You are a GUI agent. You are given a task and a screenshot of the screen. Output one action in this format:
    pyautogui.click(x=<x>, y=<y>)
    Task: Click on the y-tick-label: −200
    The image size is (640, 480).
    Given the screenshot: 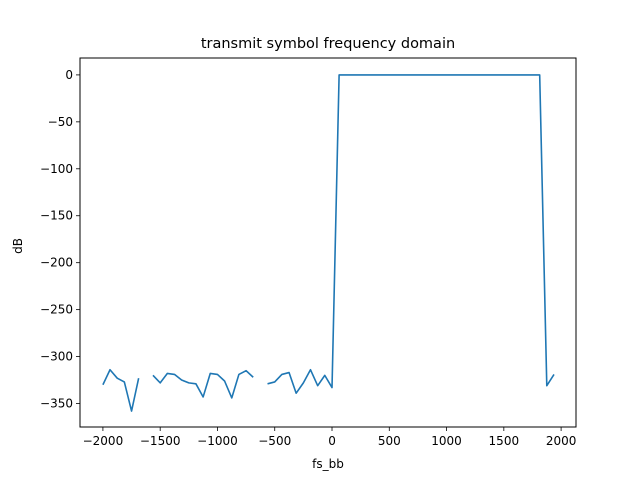 What is the action you would take?
    pyautogui.click(x=56, y=263)
    